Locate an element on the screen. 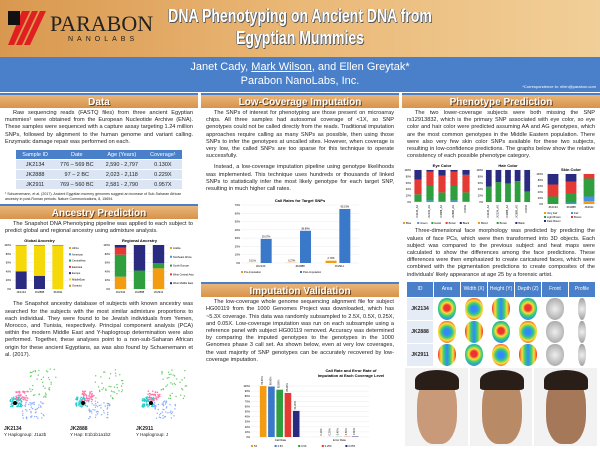 This screenshot has width=600, height=456. pca-scatter is located at coordinates (165, 392).